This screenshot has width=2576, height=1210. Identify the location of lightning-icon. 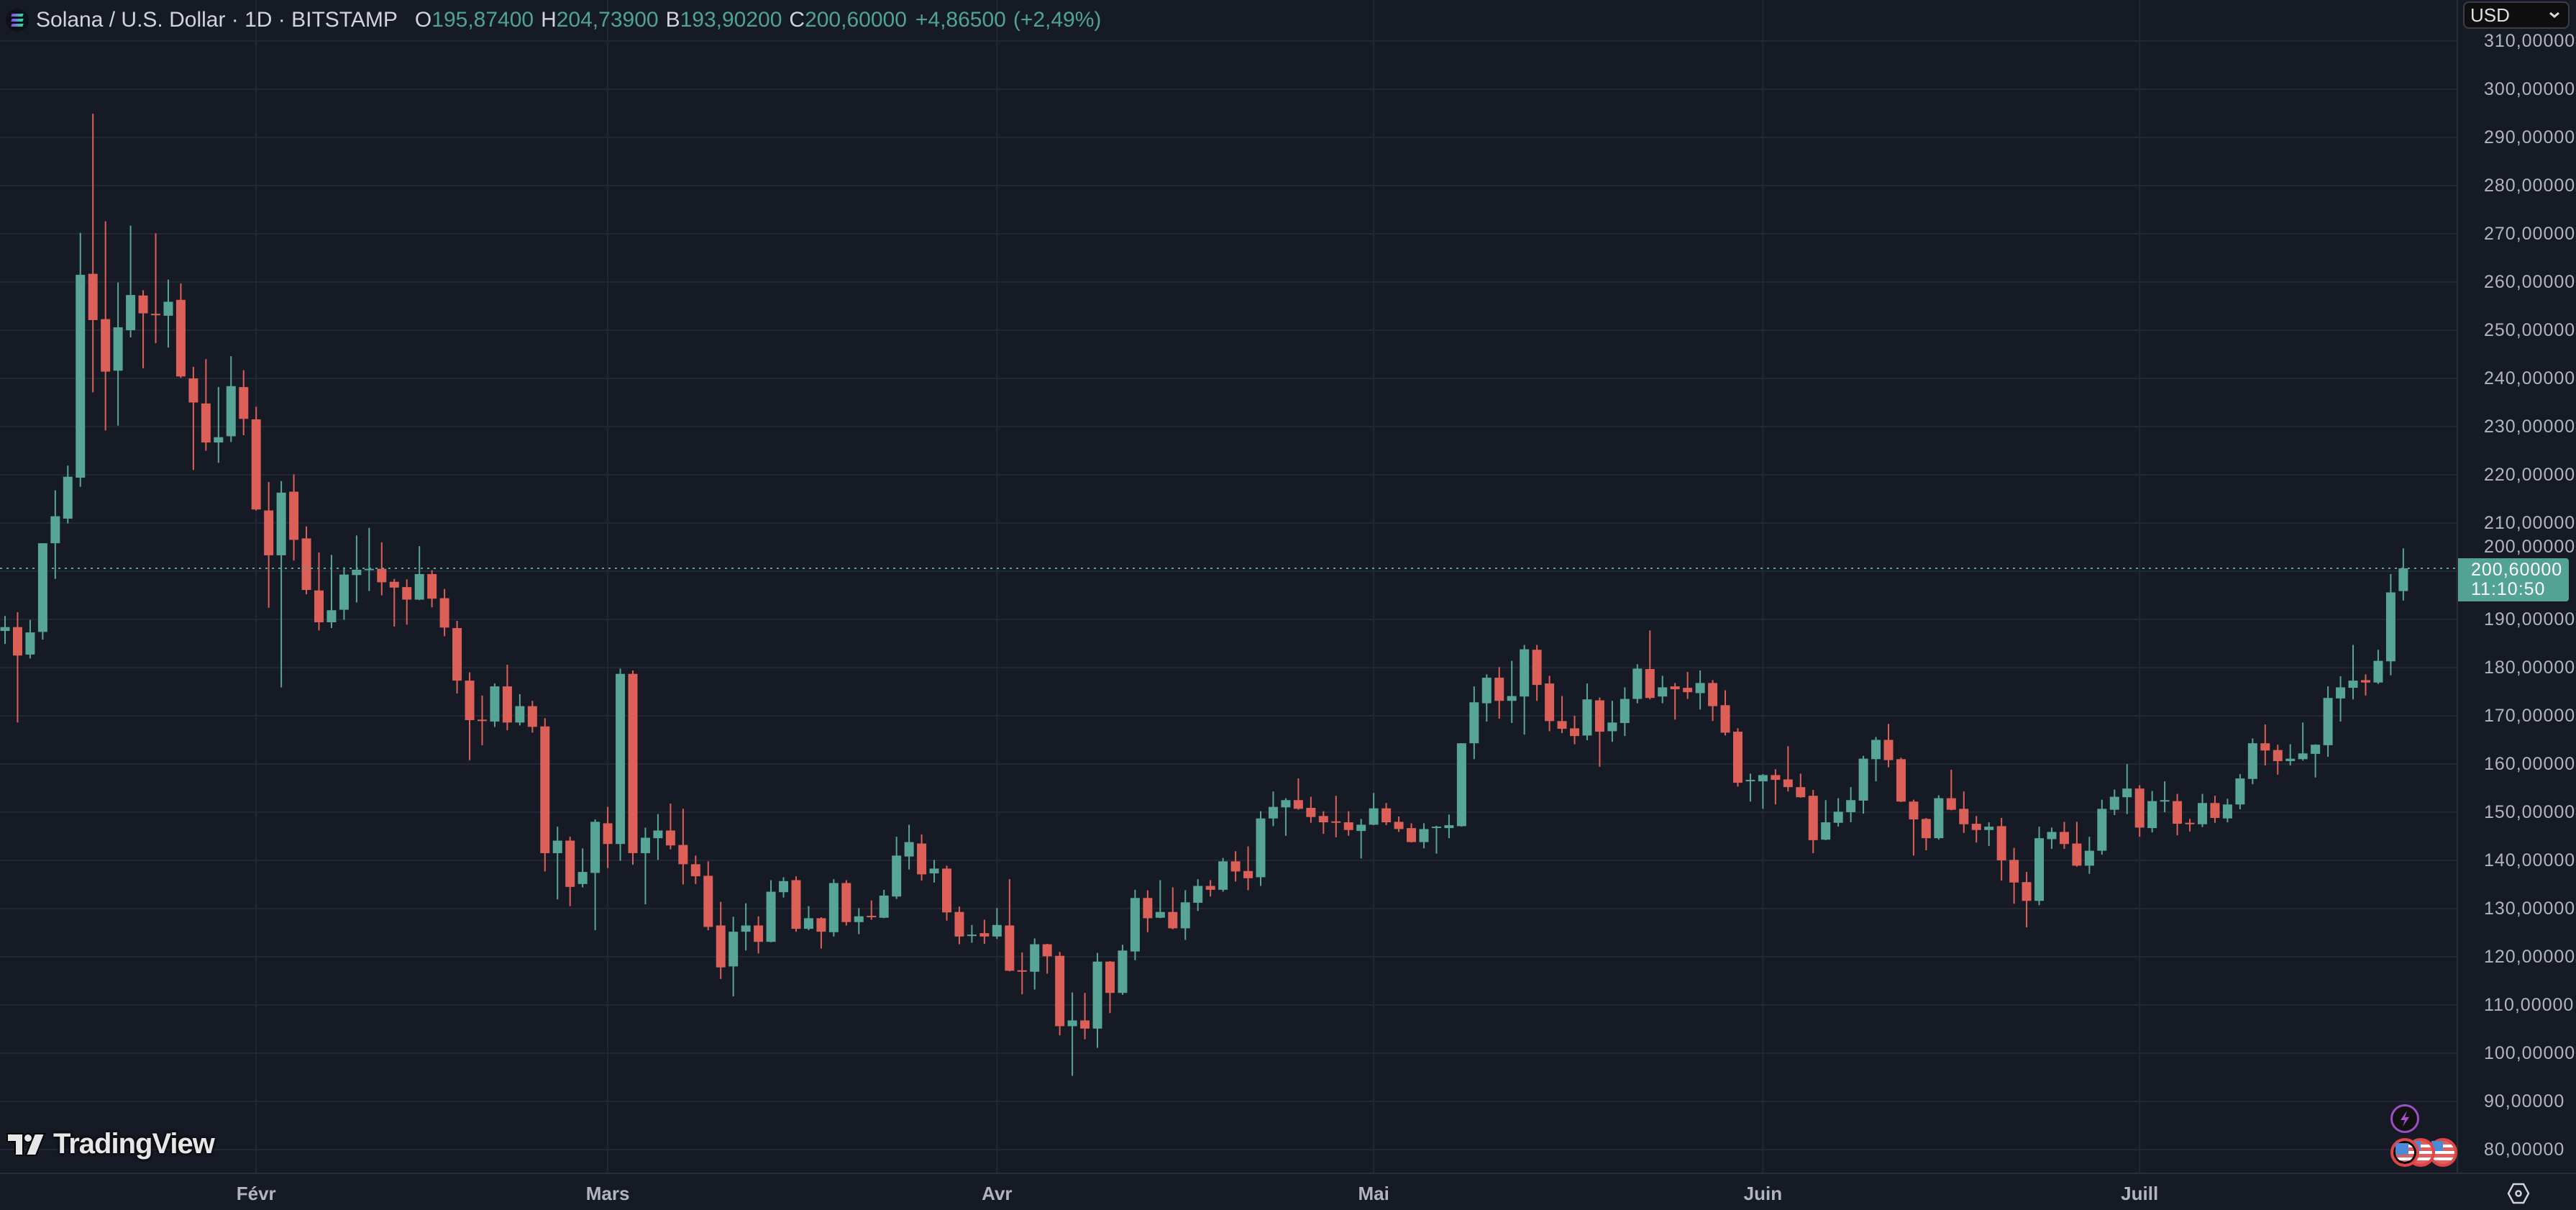
(2404, 1118).